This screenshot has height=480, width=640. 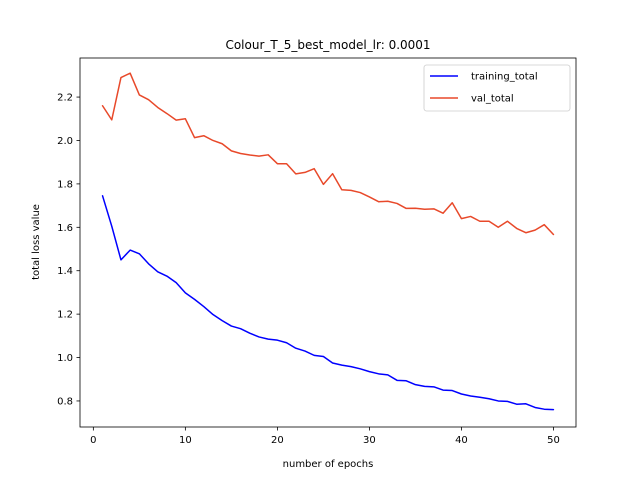 I want to click on y-tick-label: 2.0, so click(x=65, y=141).